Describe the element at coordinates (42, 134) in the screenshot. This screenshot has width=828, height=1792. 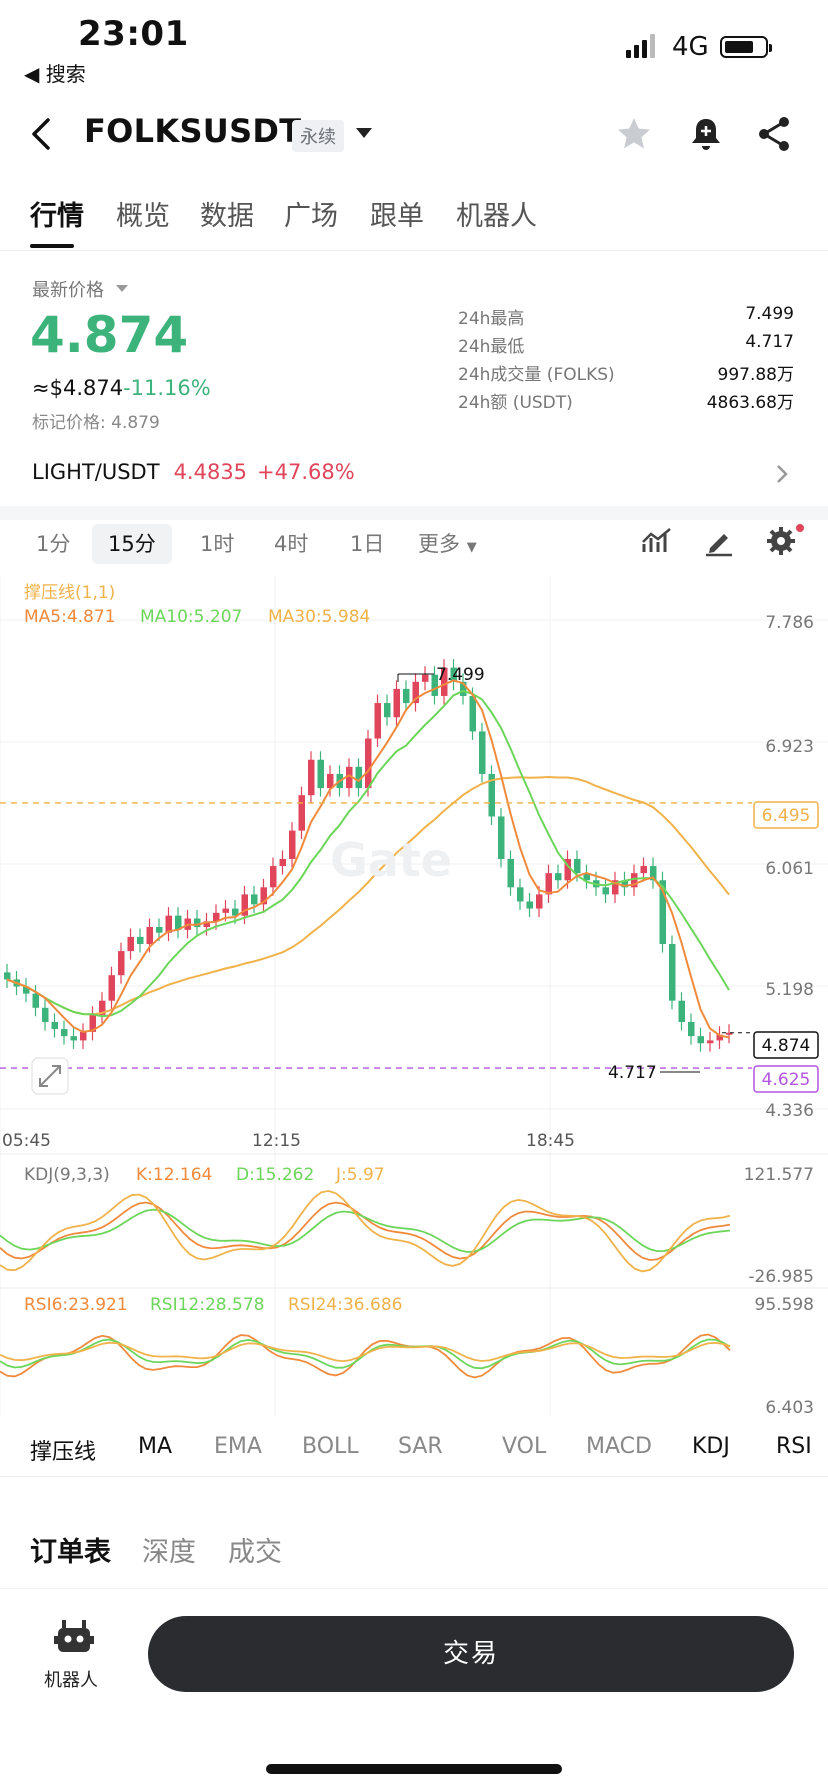
I see `back-arrow-icon` at that location.